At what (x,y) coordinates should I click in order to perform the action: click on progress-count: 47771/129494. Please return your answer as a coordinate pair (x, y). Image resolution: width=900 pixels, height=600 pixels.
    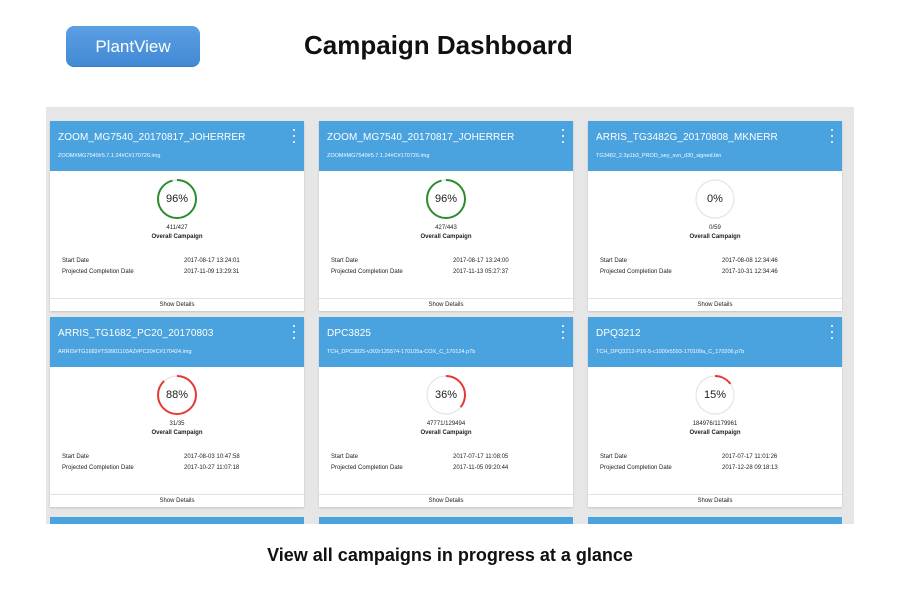
    Looking at the image, I should click on (446, 424).